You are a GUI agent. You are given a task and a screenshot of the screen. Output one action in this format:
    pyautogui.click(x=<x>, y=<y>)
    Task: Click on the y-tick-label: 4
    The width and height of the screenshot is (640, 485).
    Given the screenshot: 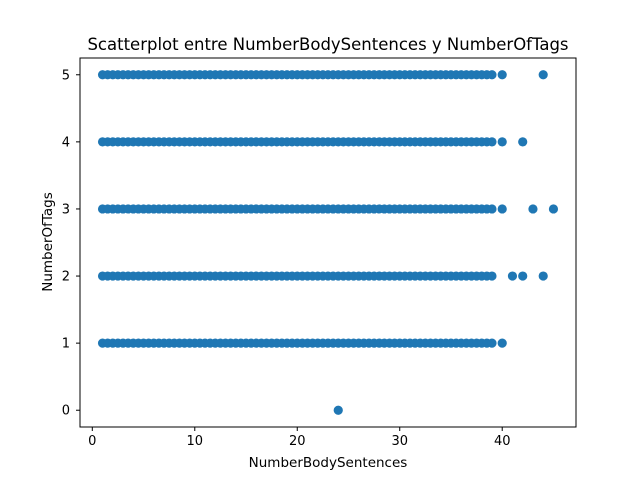 What is the action you would take?
    pyautogui.click(x=66, y=142)
    